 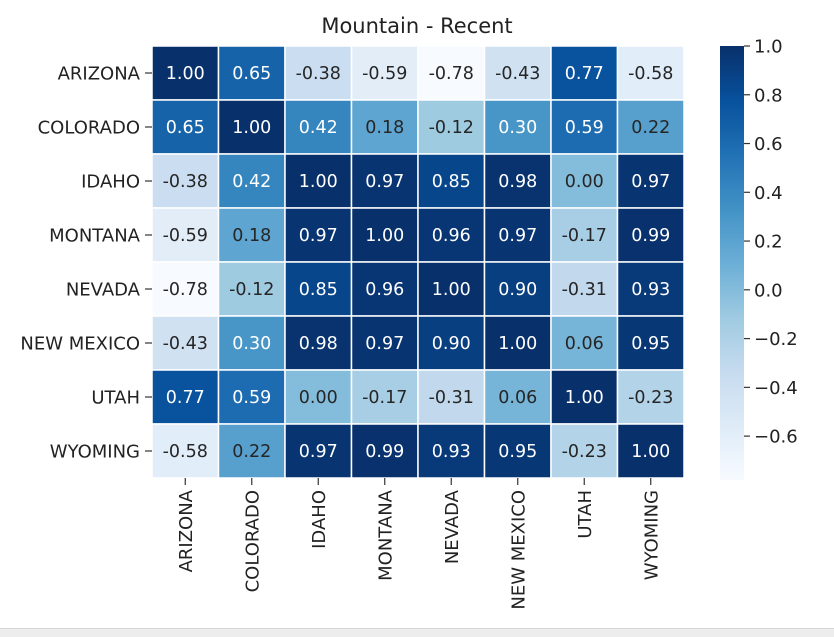 I want to click on cell-value-label: 0.06, so click(x=517, y=398).